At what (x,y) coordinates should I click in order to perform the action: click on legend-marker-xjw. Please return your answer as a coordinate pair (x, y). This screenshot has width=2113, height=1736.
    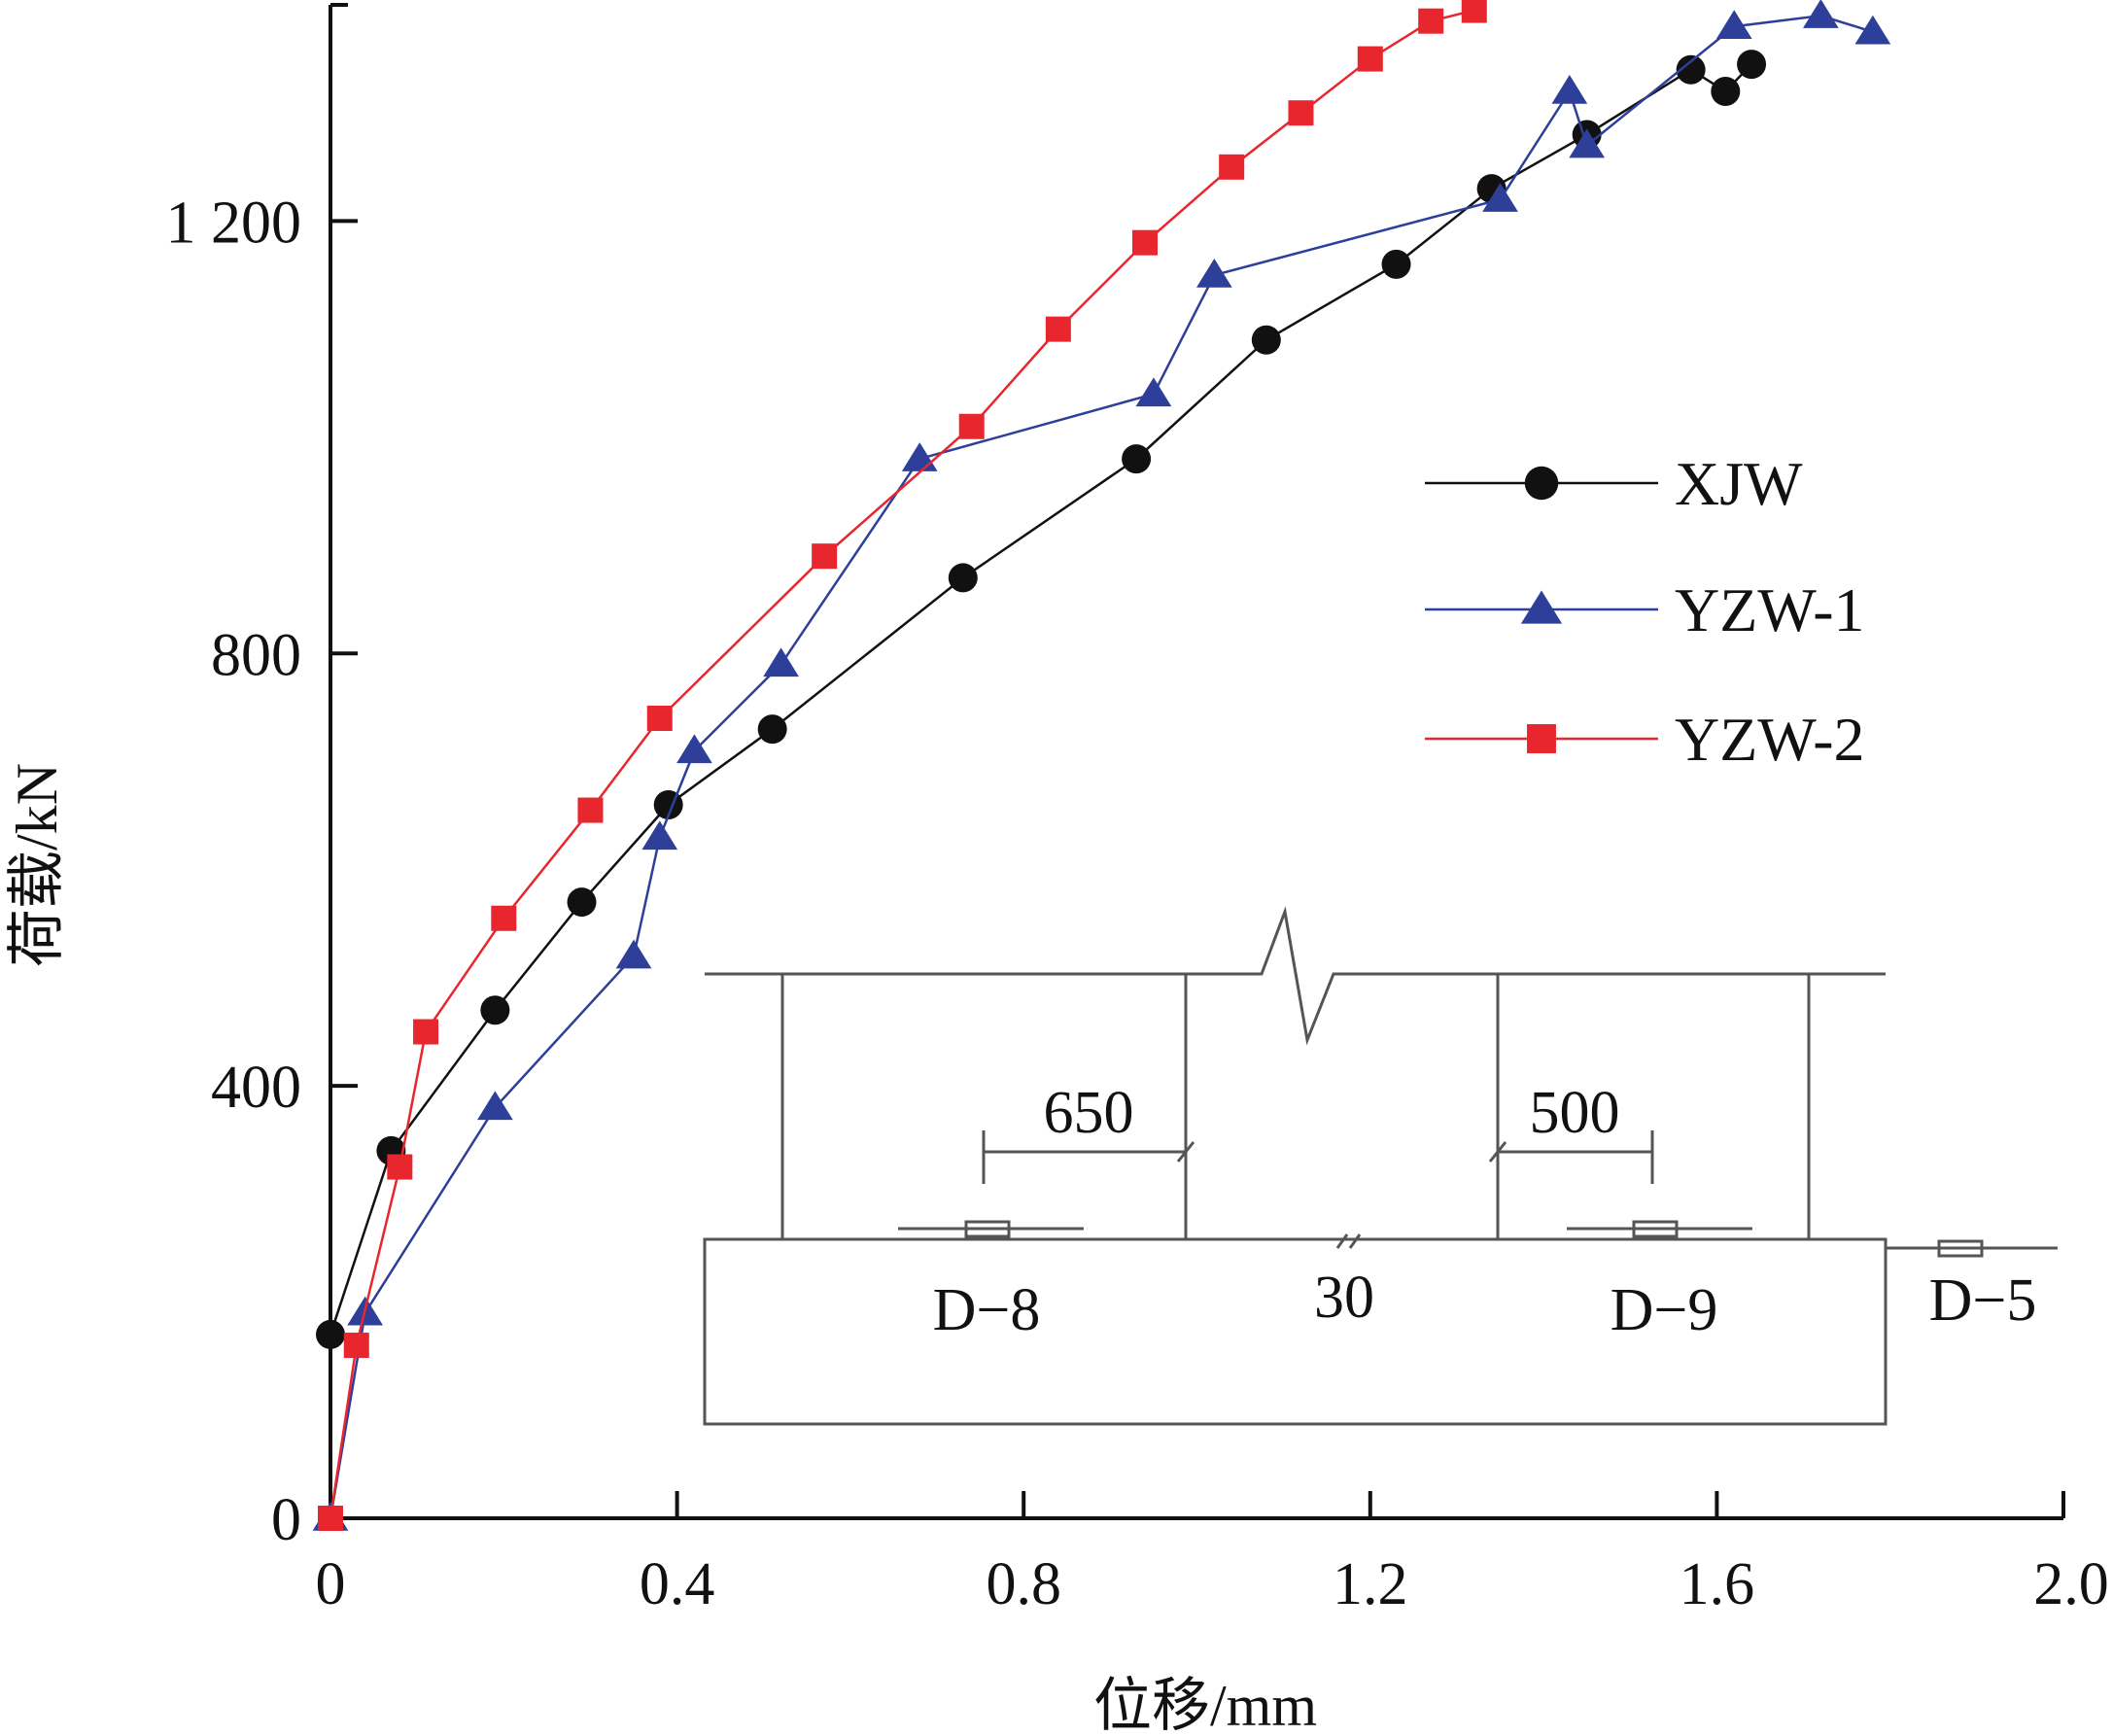
    Looking at the image, I should click on (1541, 484).